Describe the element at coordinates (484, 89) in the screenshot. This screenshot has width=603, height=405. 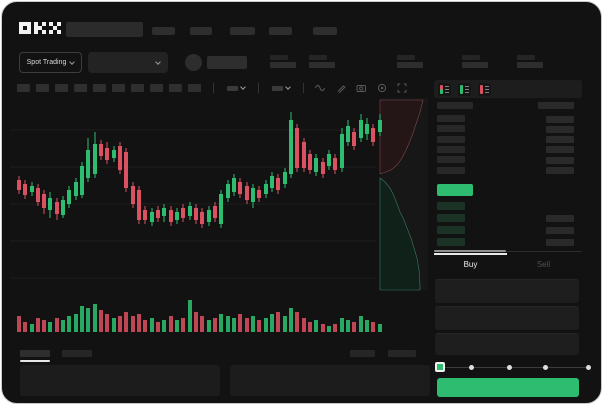
I see `toggle-book-asks` at that location.